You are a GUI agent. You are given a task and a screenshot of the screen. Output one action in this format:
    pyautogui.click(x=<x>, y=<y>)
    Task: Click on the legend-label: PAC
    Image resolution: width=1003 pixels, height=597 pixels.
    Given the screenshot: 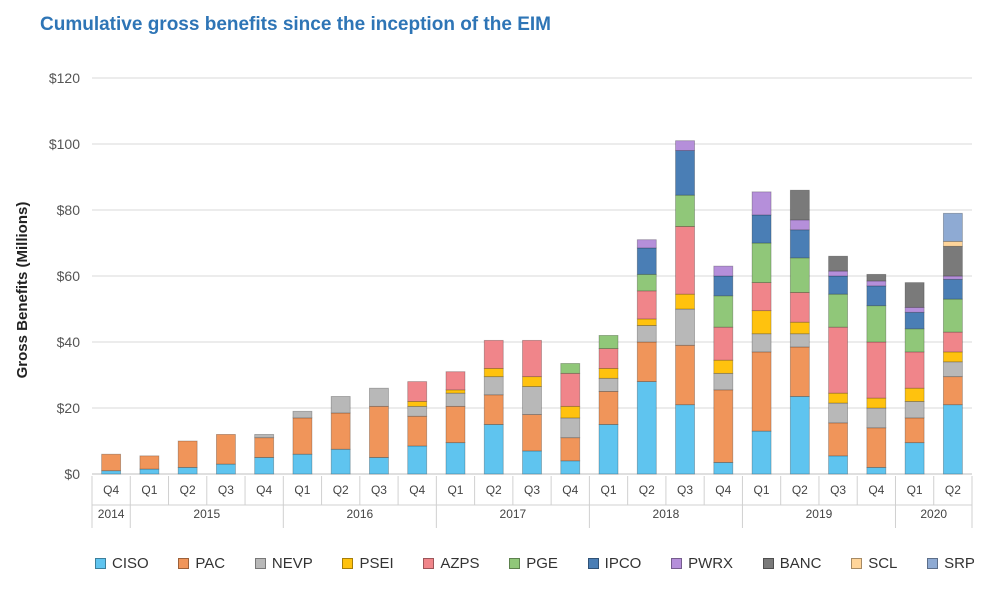 What is the action you would take?
    pyautogui.click(x=210, y=563)
    